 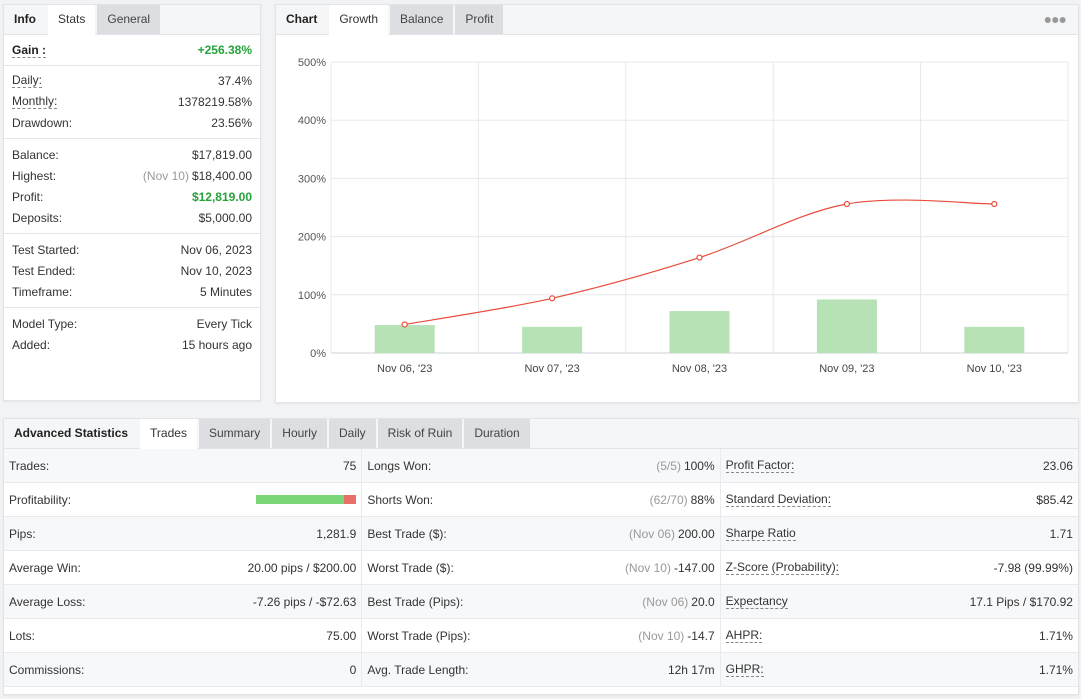 What do you see at coordinates (28, 196) in the screenshot?
I see `profit-label: Profit:` at bounding box center [28, 196].